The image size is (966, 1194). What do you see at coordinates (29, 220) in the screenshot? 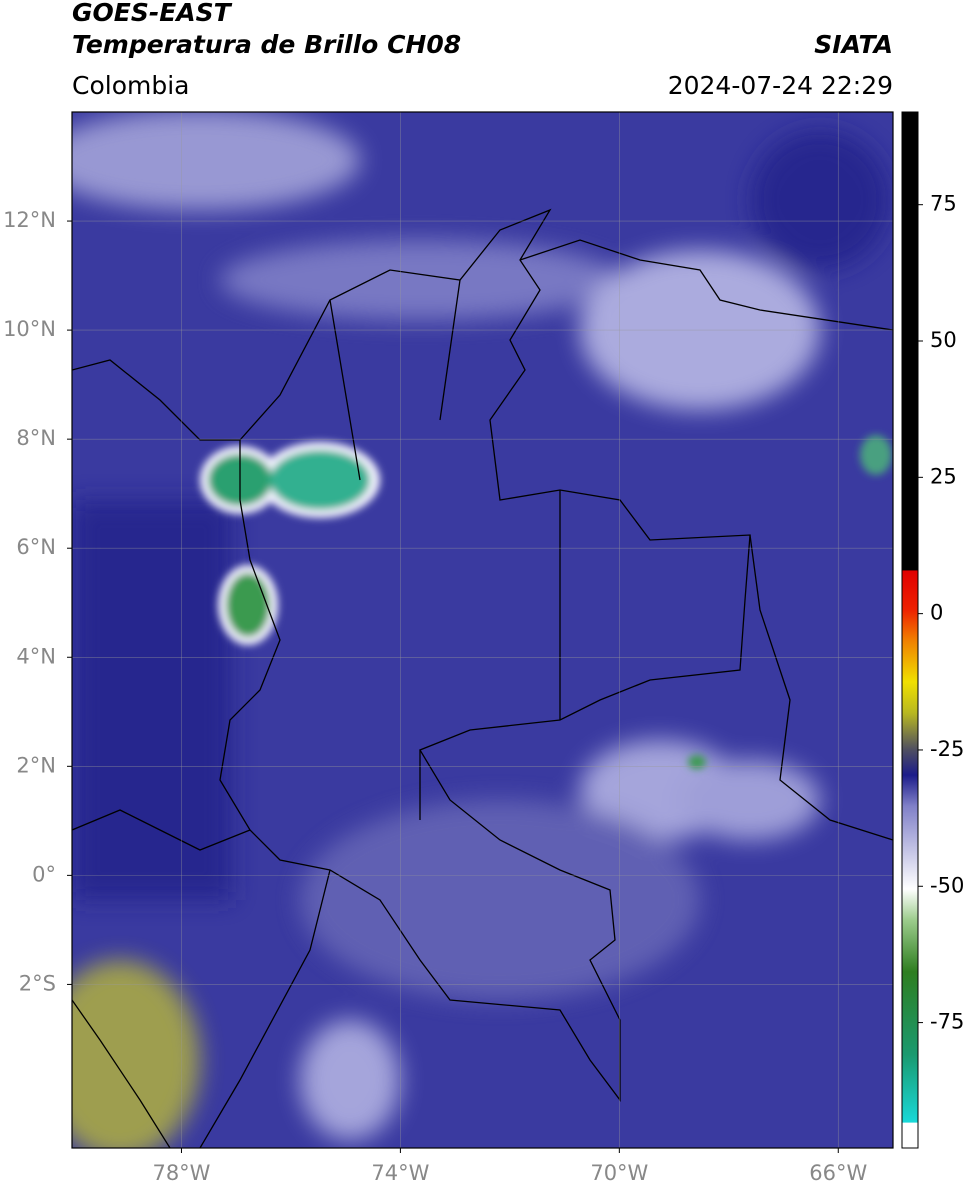
I see `y-tick-label: 12°N` at bounding box center [29, 220].